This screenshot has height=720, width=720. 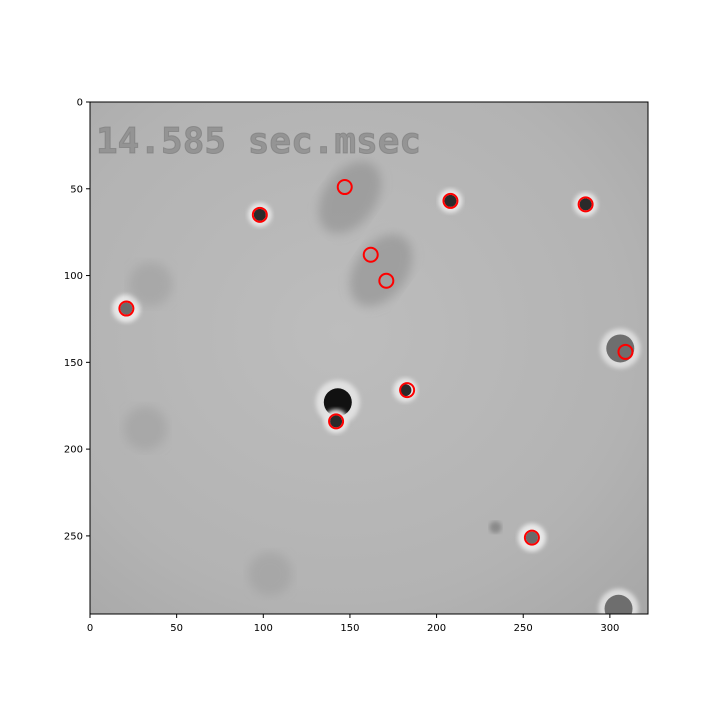 What do you see at coordinates (349, 628) in the screenshot?
I see `x-tick-label: 150` at bounding box center [349, 628].